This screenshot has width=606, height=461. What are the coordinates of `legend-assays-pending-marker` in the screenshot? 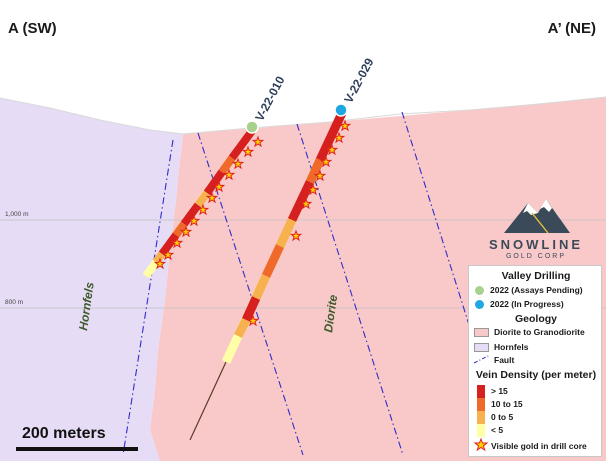 It's located at (479, 290).